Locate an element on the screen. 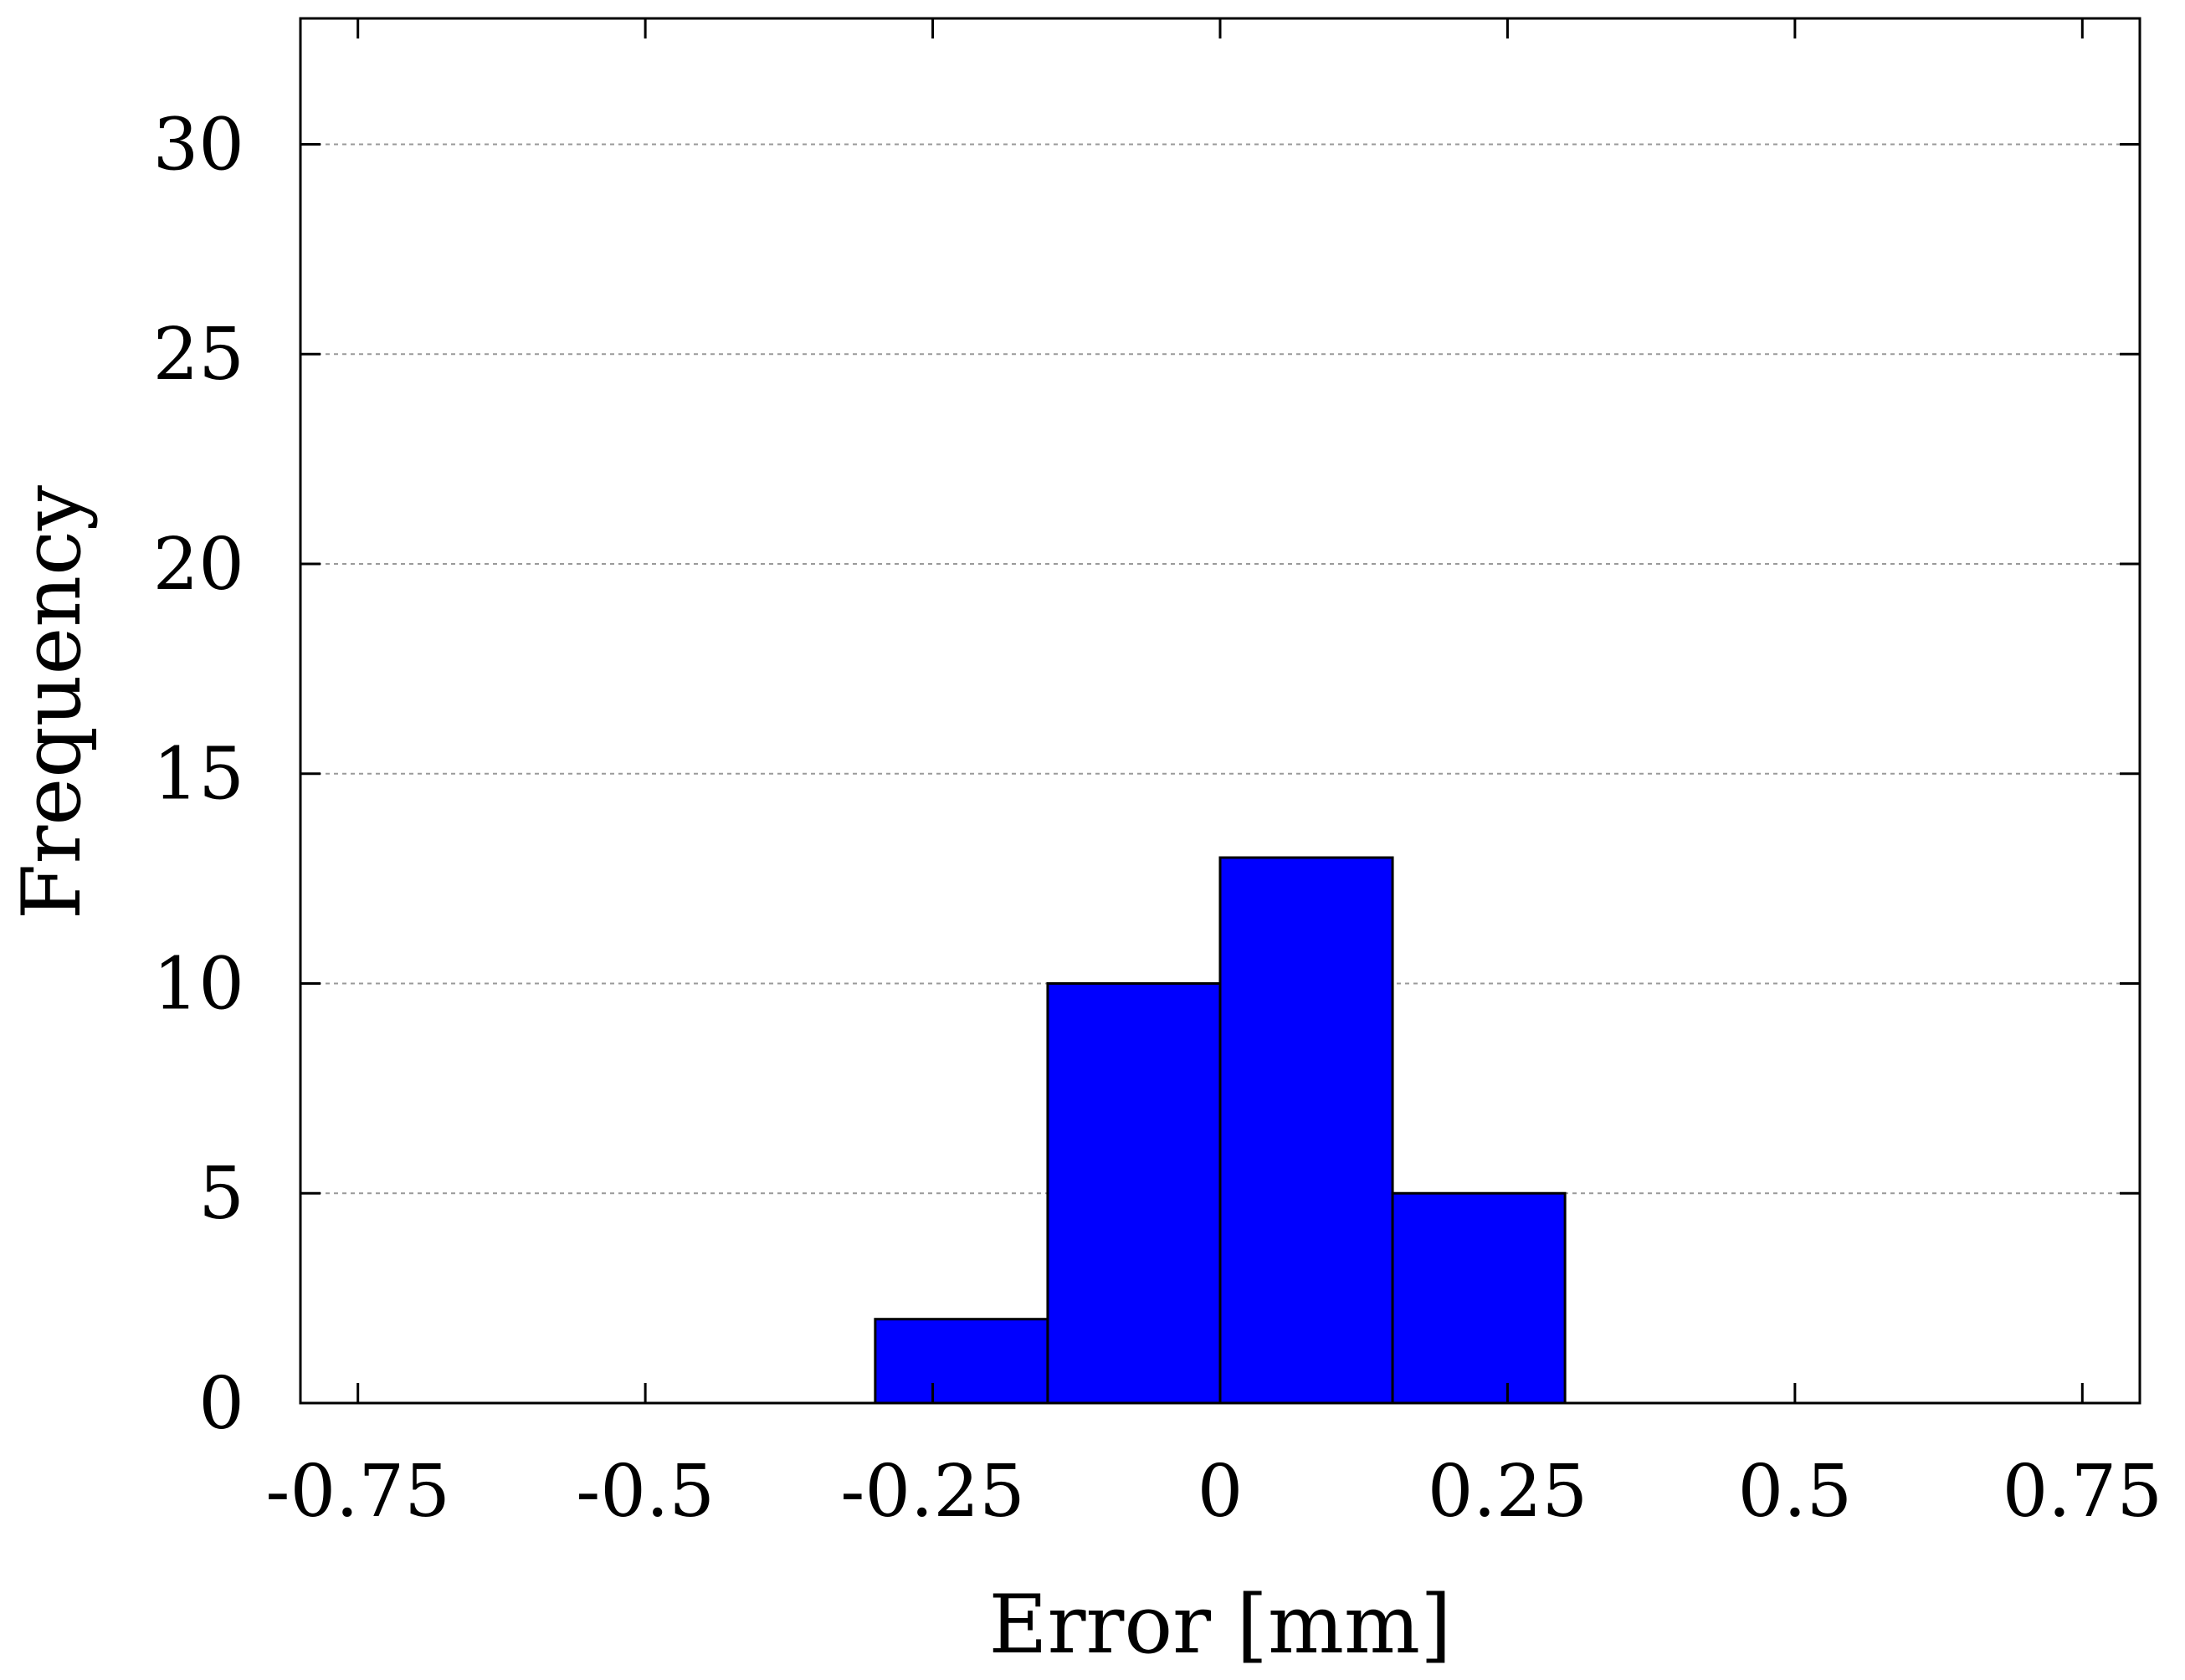 The height and width of the screenshot is (1680, 2185). x-axis-label: Error [mm] is located at coordinates (1219, 1625).